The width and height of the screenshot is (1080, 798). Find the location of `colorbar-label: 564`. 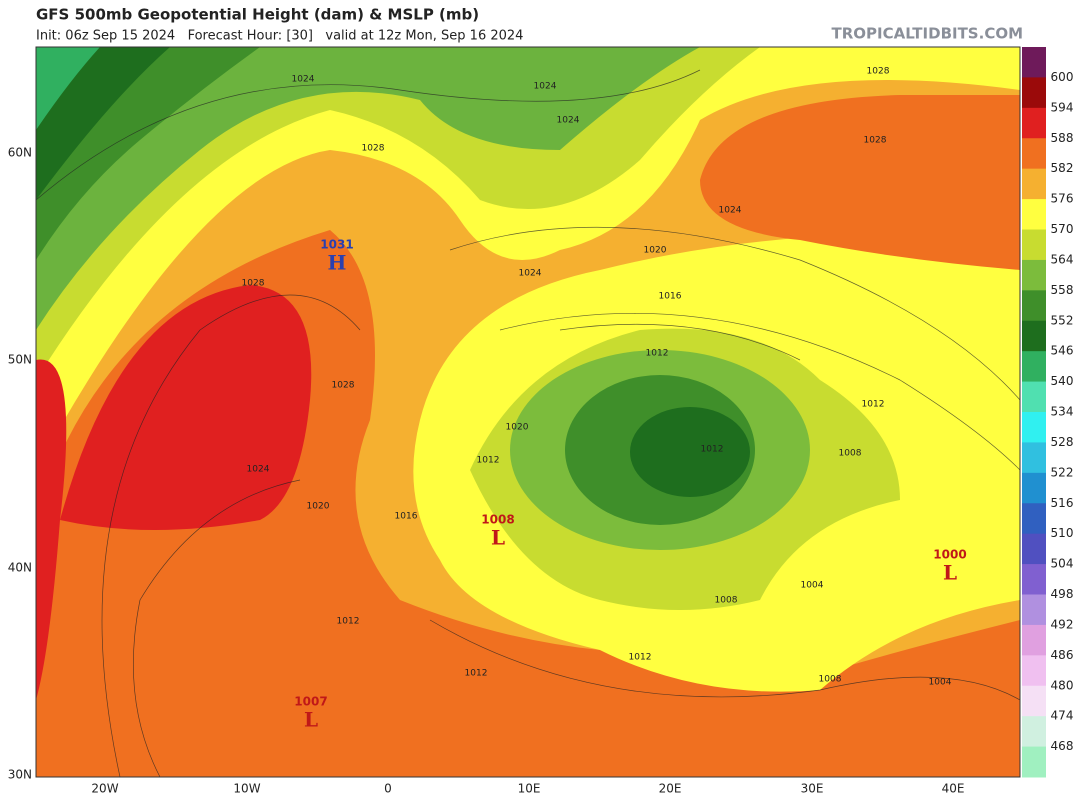

colorbar-label: 564 is located at coordinates (1062, 259).